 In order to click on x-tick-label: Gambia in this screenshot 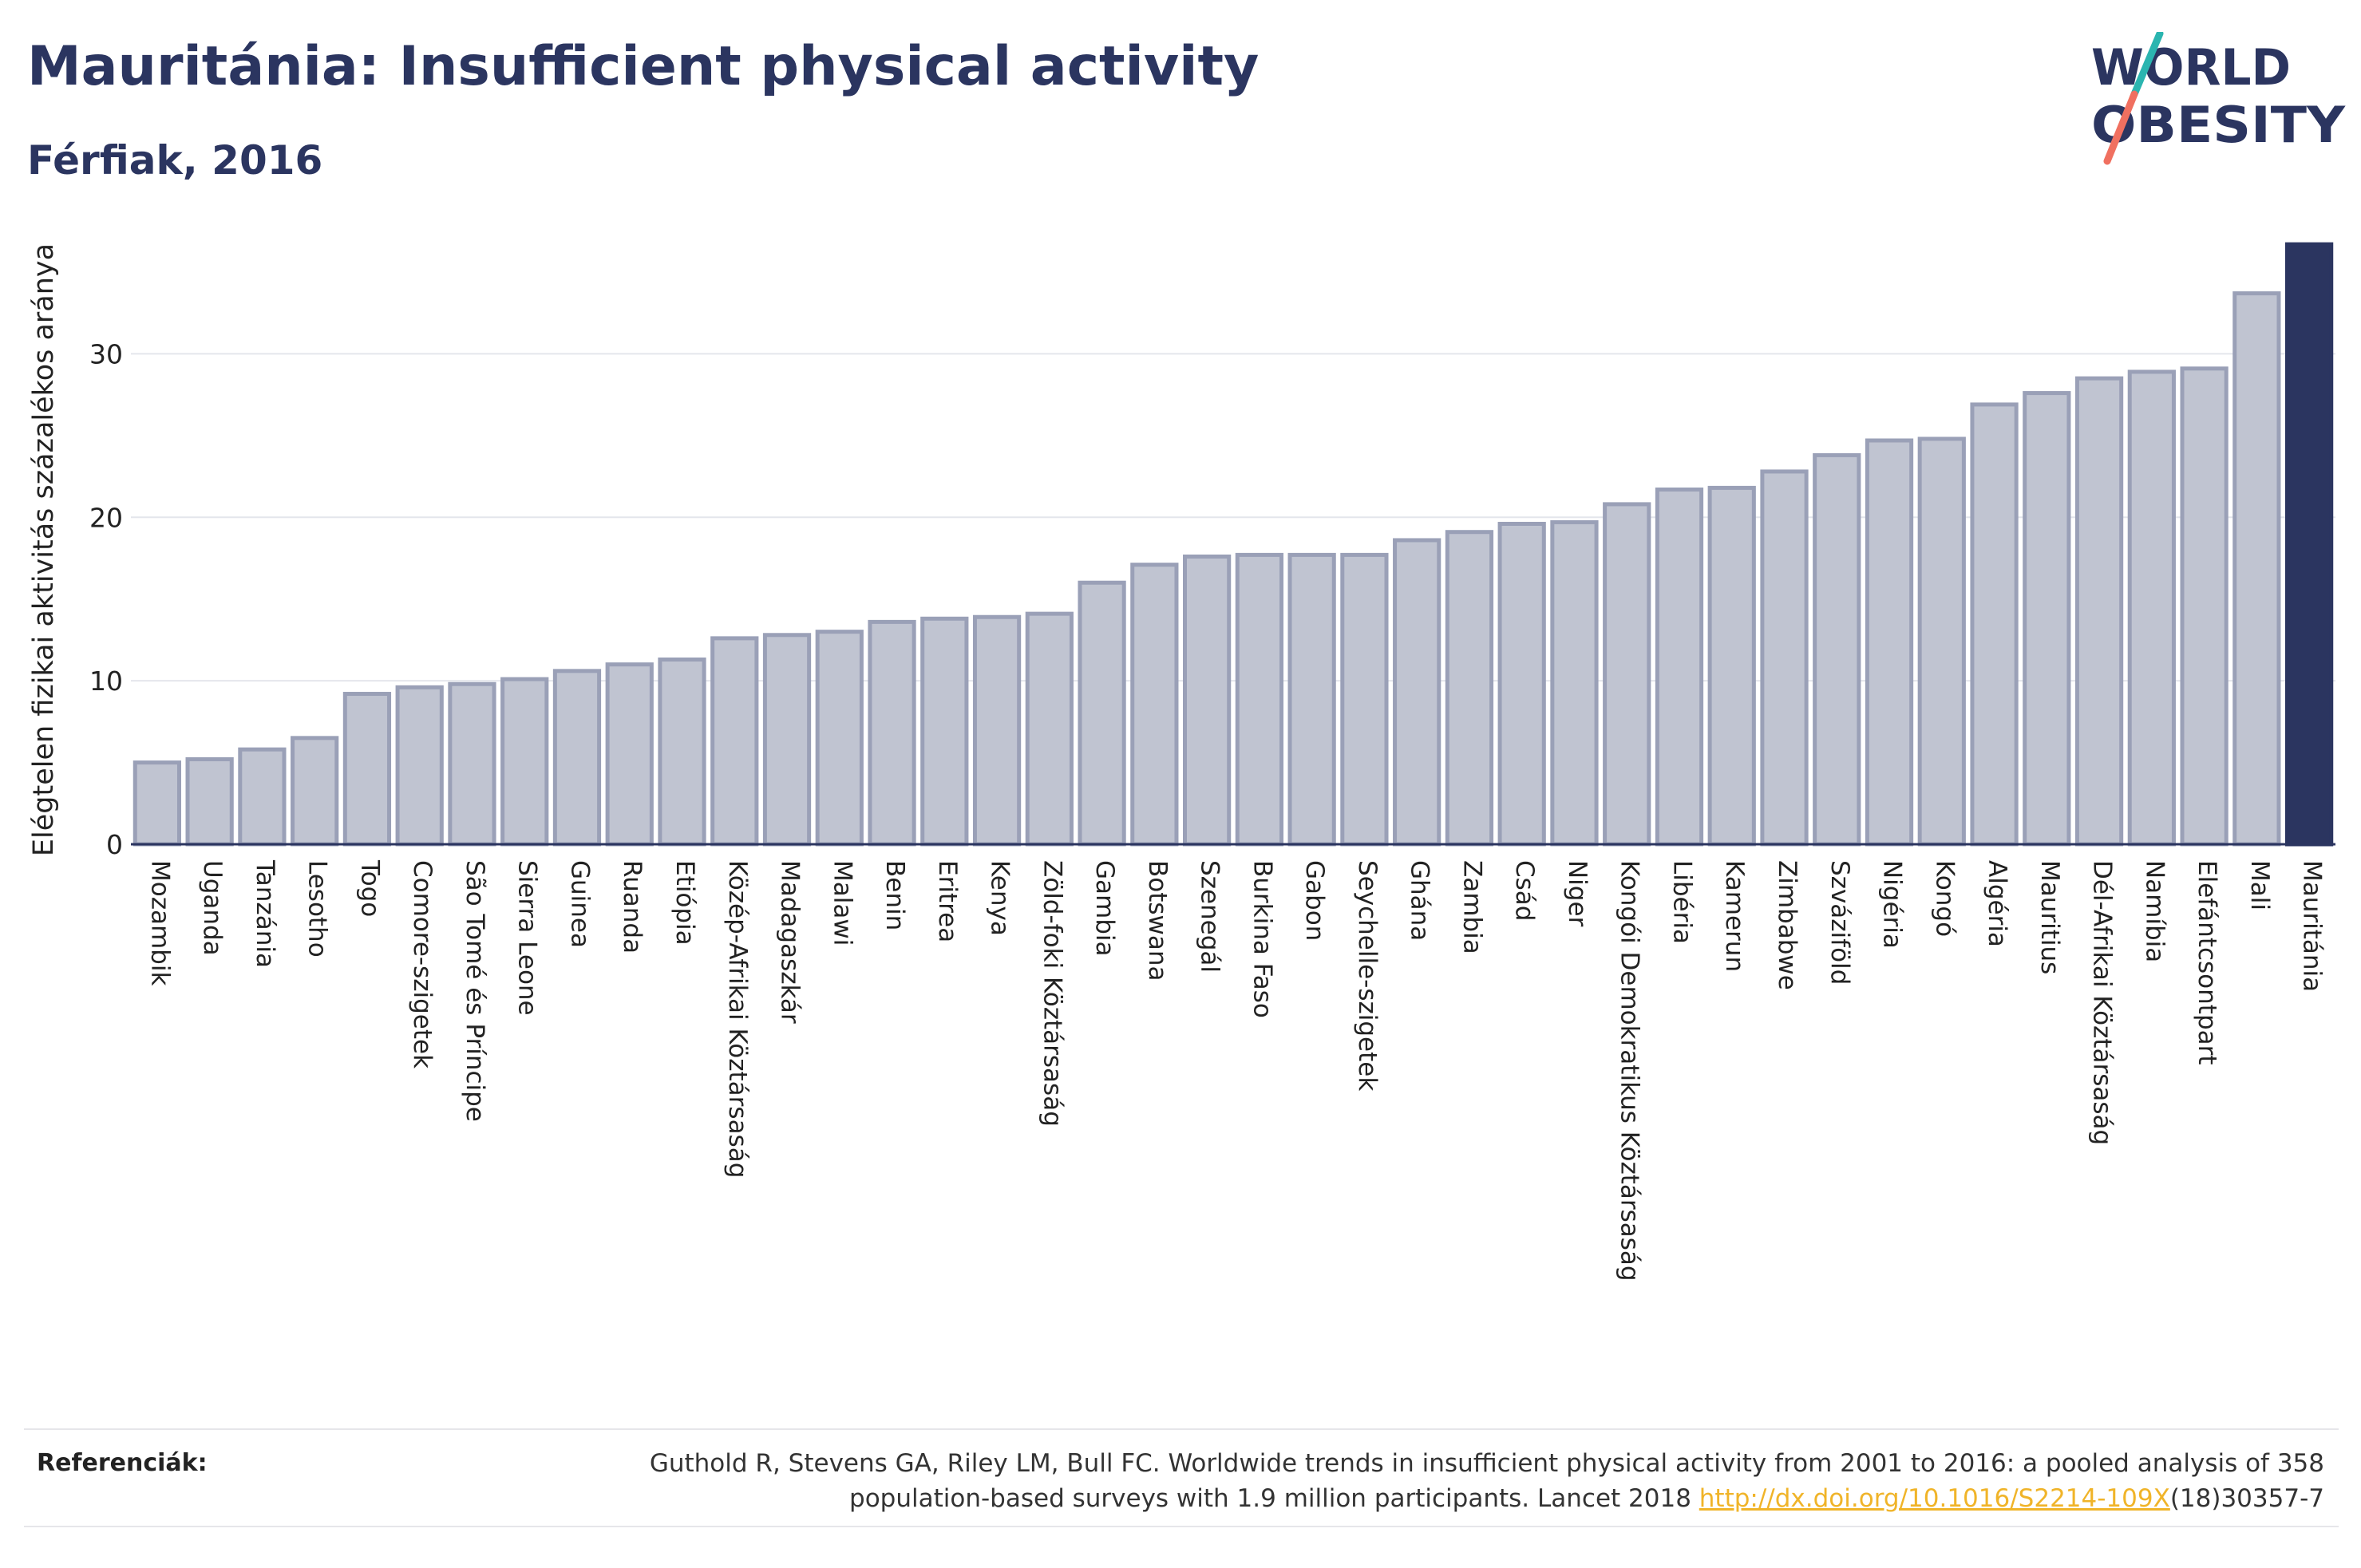, I will do `click(1104, 908)`.